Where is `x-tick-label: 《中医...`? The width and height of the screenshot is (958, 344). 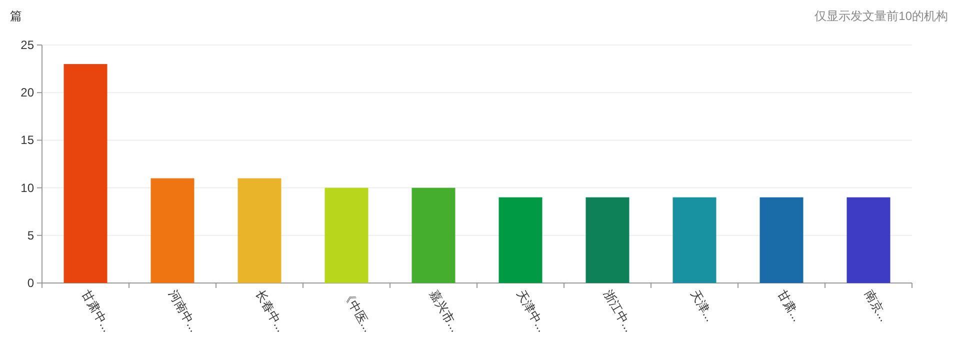
x-tick-label: 《中医... is located at coordinates (358, 311).